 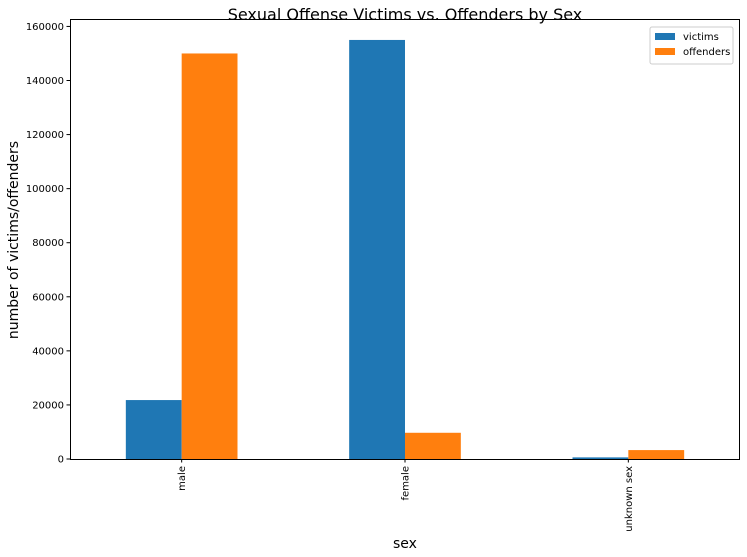 What do you see at coordinates (706, 52) in the screenshot?
I see `legend-label-offenders: offenders` at bounding box center [706, 52].